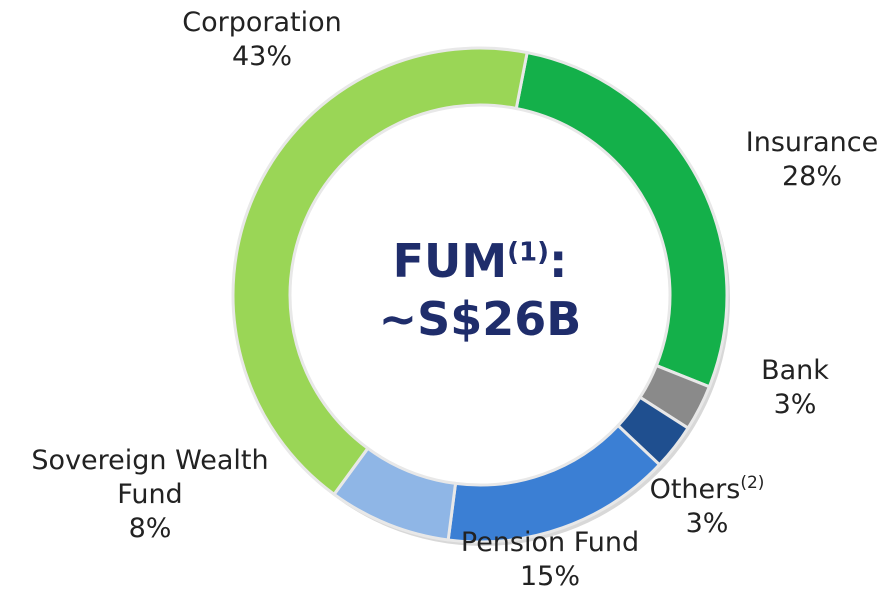  Describe the element at coordinates (261, 56) in the screenshot. I see `value-label: 43%` at that location.